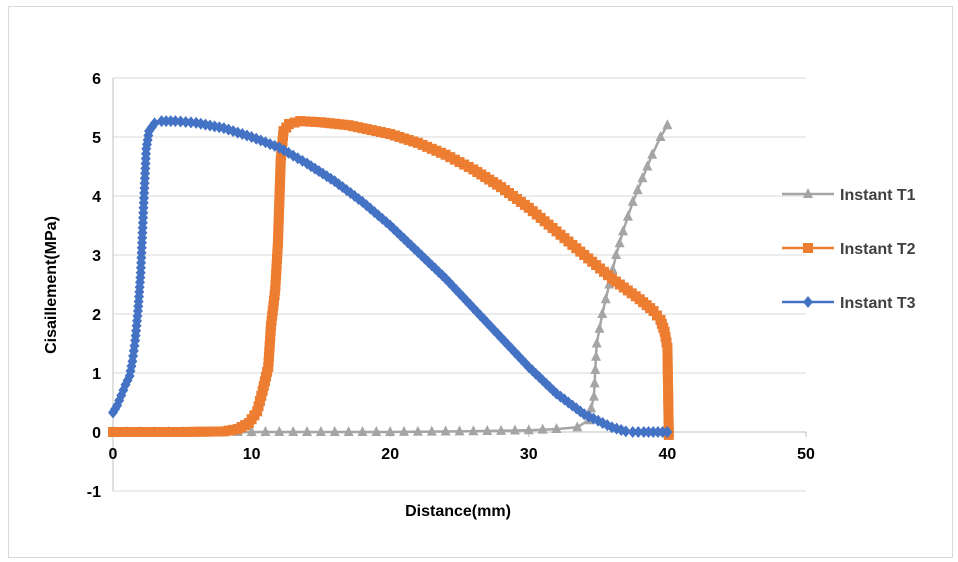 The width and height of the screenshot is (958, 562). I want to click on y-tick-label: 5, so click(96, 138).